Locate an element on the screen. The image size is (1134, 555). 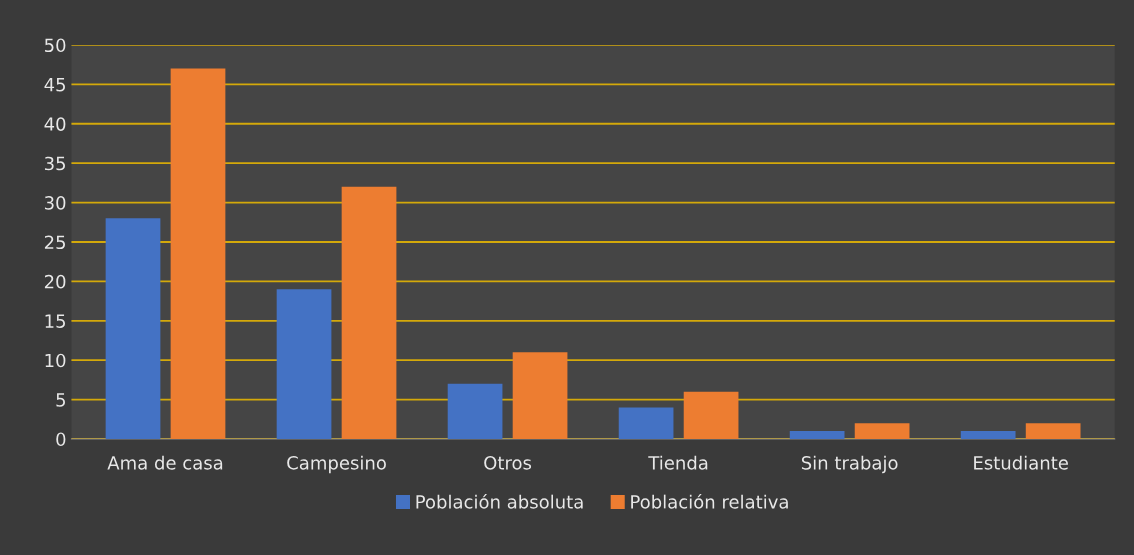
x-tick-label: Otros is located at coordinates (508, 462).